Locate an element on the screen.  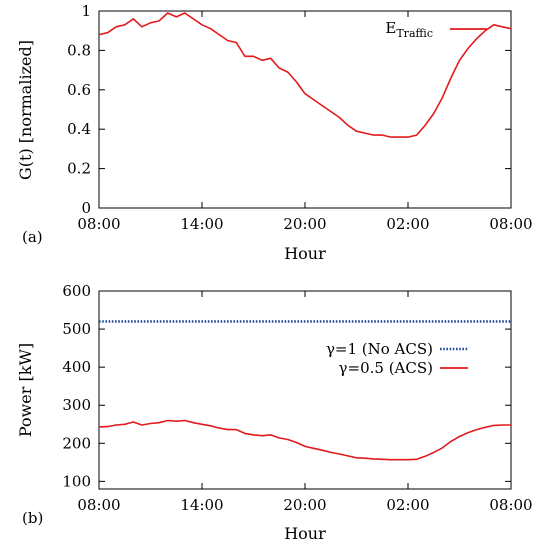
y-tick-label-b: 200 is located at coordinates (76, 443).